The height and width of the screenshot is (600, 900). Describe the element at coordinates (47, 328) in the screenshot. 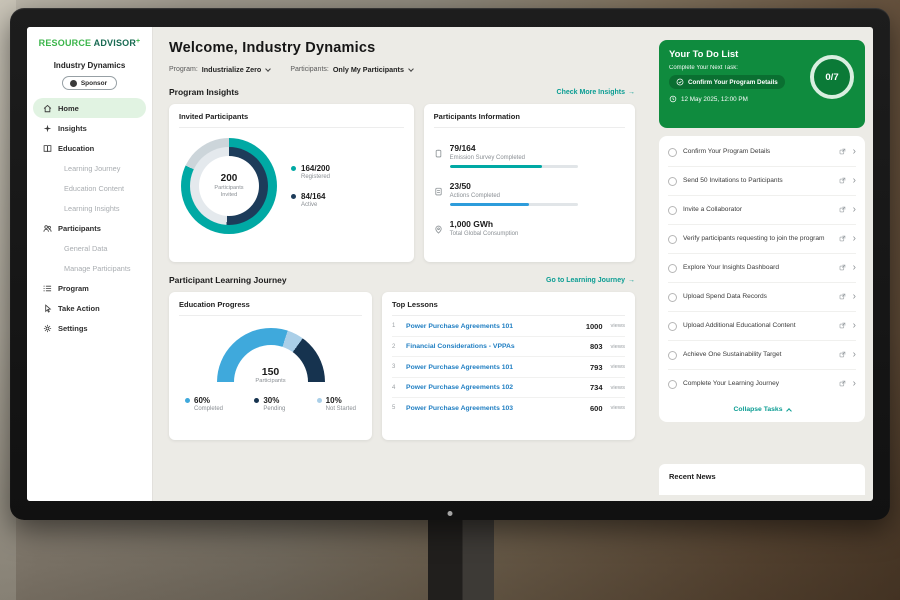

I see `gear-icon` at that location.